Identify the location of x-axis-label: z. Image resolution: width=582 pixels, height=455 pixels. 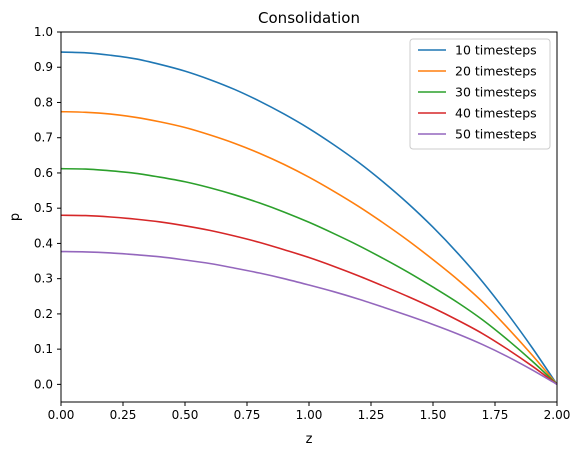
(309, 439).